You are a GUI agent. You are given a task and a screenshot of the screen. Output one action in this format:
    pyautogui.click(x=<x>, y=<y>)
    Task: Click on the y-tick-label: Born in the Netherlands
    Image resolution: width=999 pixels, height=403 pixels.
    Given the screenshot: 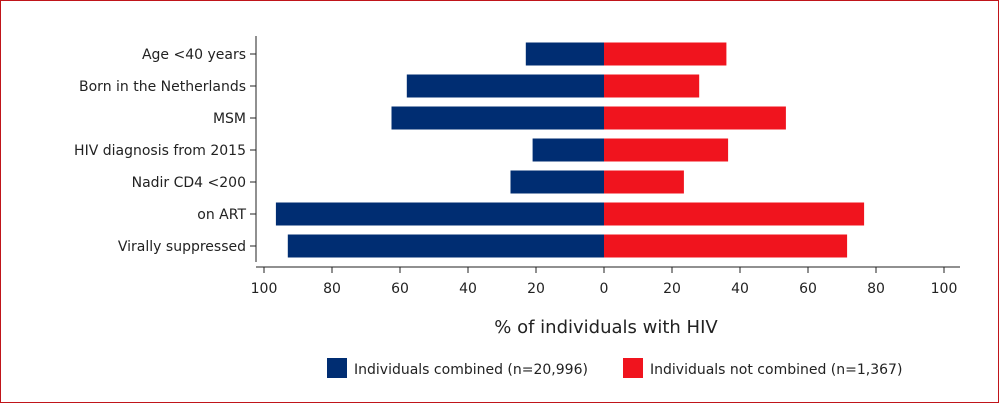 What is the action you would take?
    pyautogui.click(x=162, y=87)
    